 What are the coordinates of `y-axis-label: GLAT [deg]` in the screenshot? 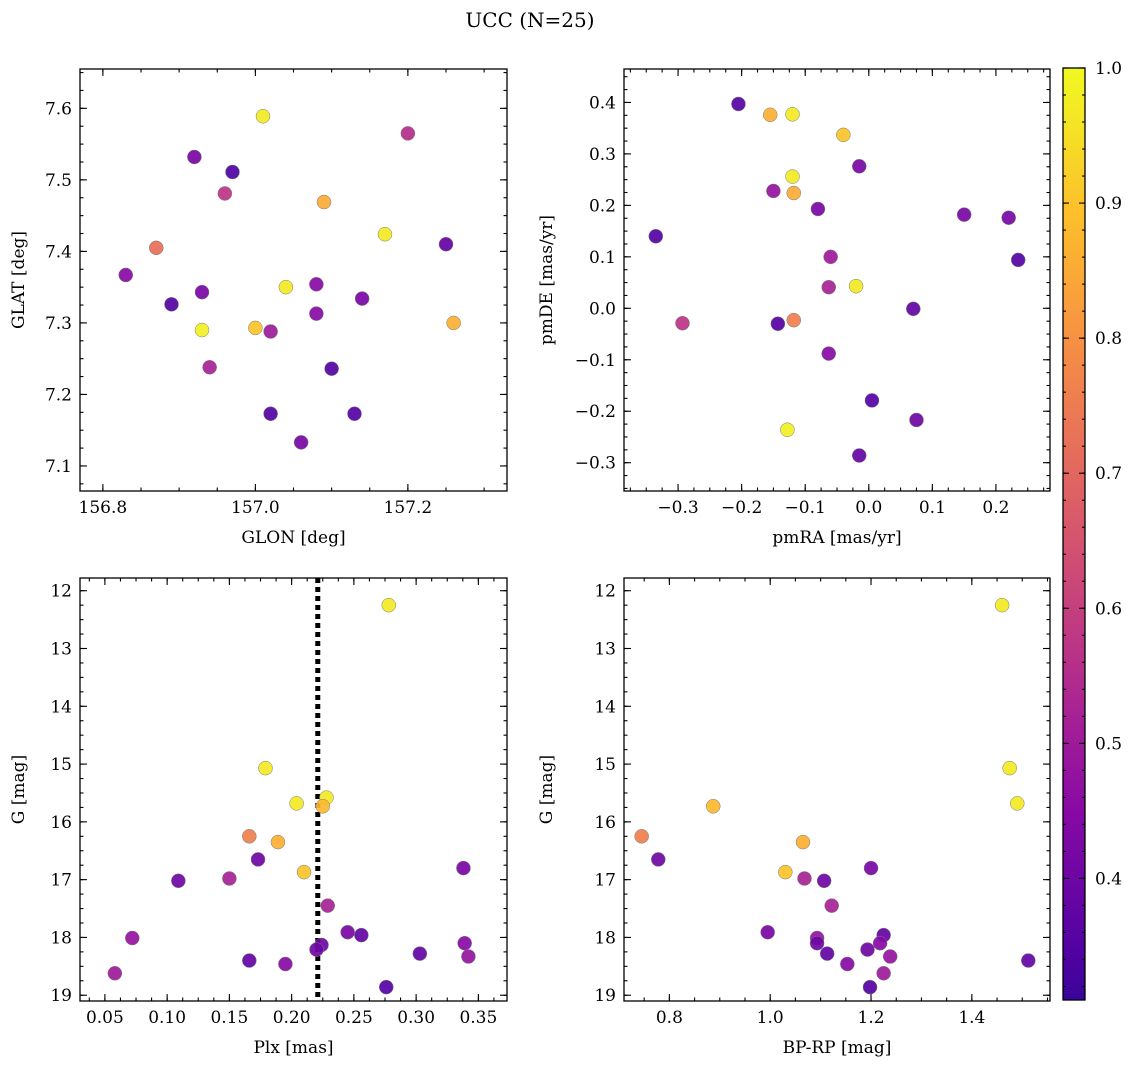 It's located at (19, 280).